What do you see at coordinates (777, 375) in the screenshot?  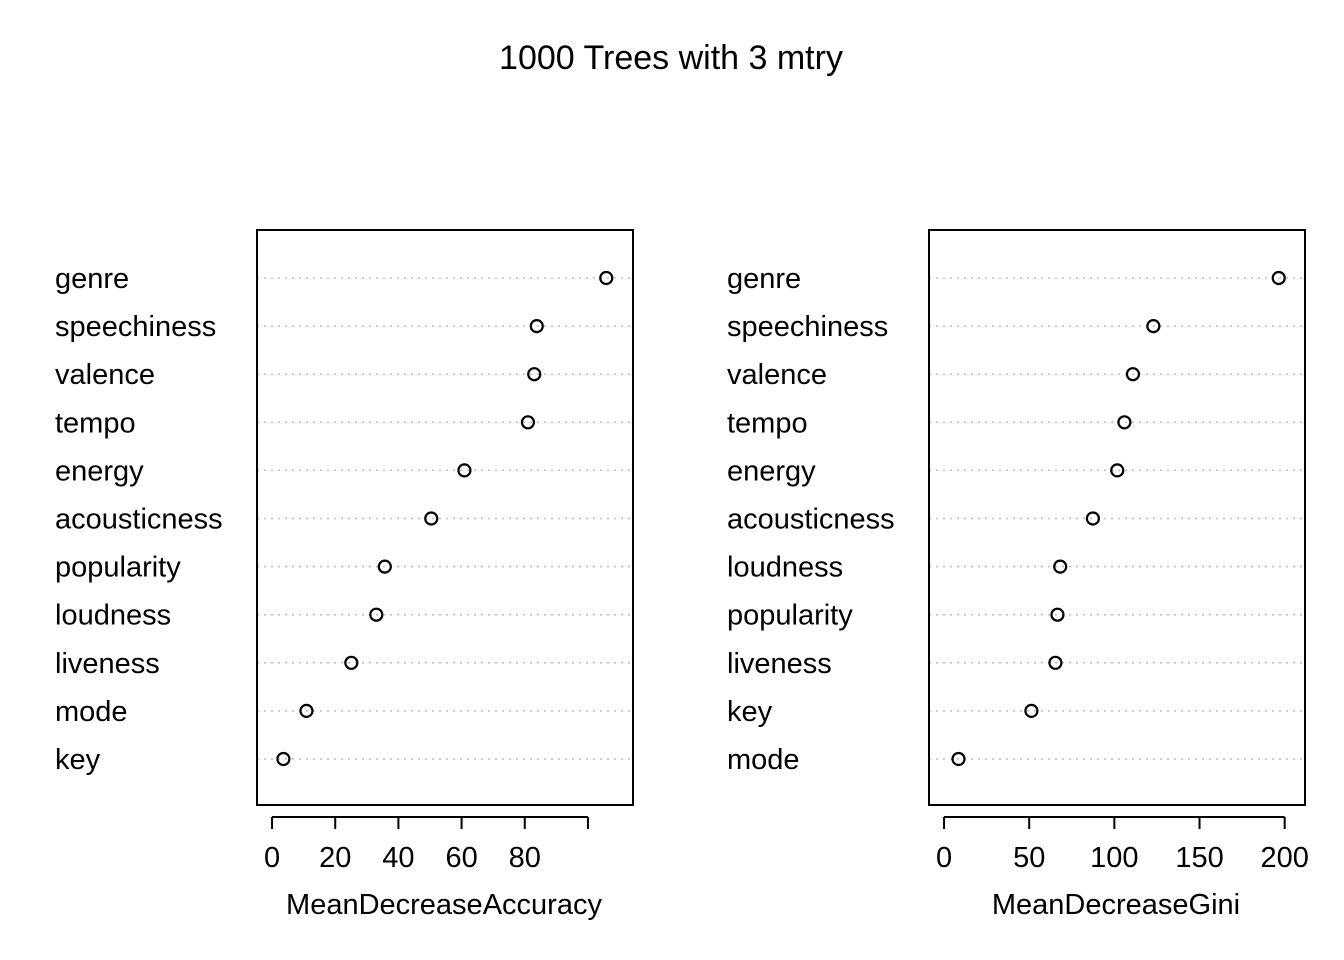 I see `gini-category-label: valence` at bounding box center [777, 375].